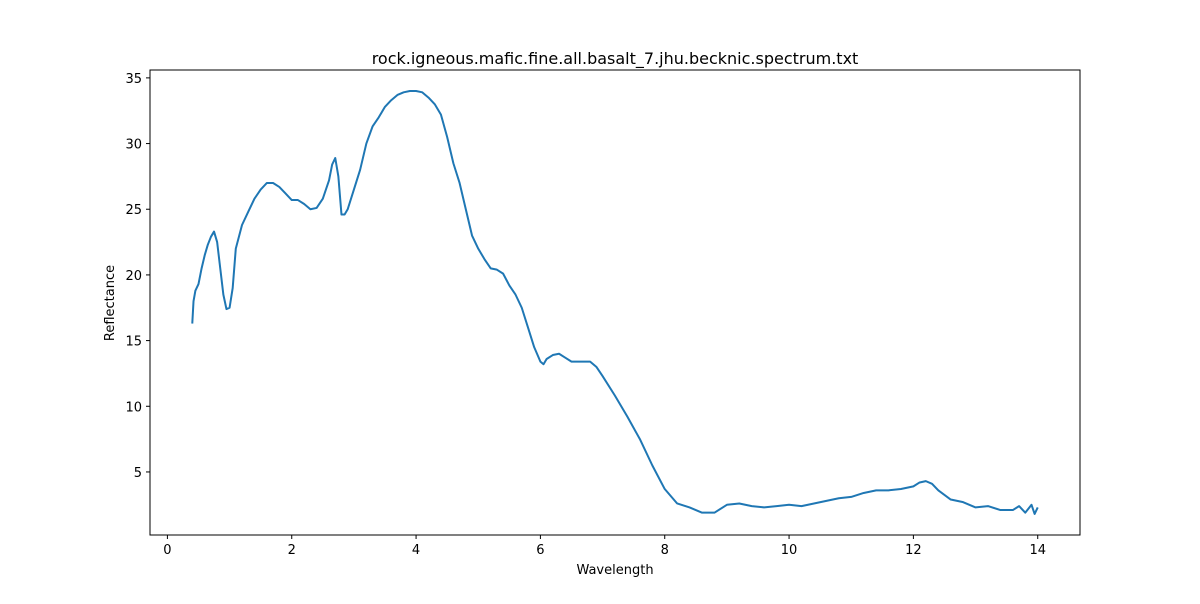  I want to click on x-tick-label: 8, so click(665, 550).